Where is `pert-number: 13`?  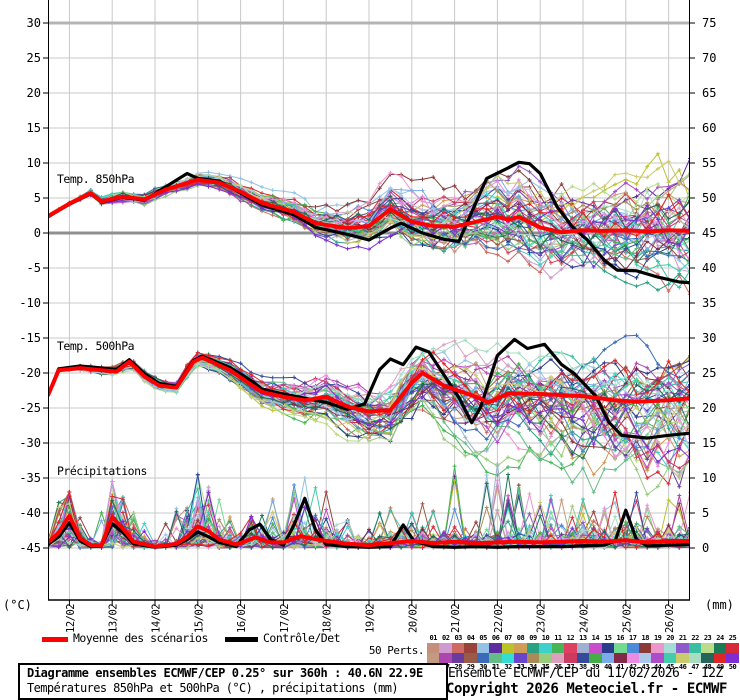 pert-number: 13 is located at coordinates (583, 638).